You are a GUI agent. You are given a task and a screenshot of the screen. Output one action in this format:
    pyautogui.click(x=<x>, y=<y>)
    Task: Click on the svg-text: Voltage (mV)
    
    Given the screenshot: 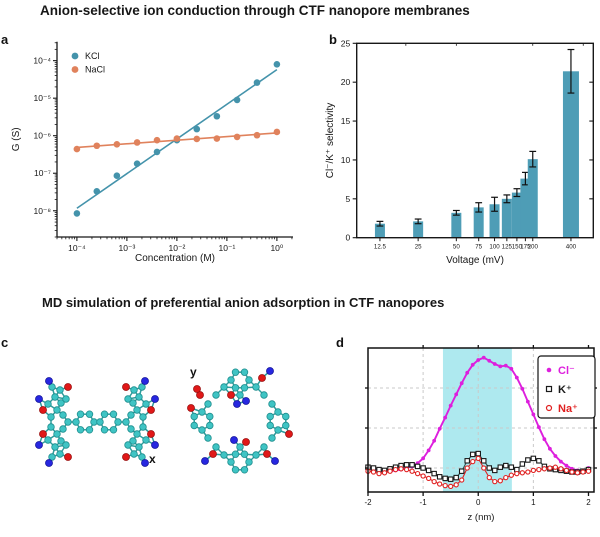 What is the action you would take?
    pyautogui.click(x=475, y=260)
    